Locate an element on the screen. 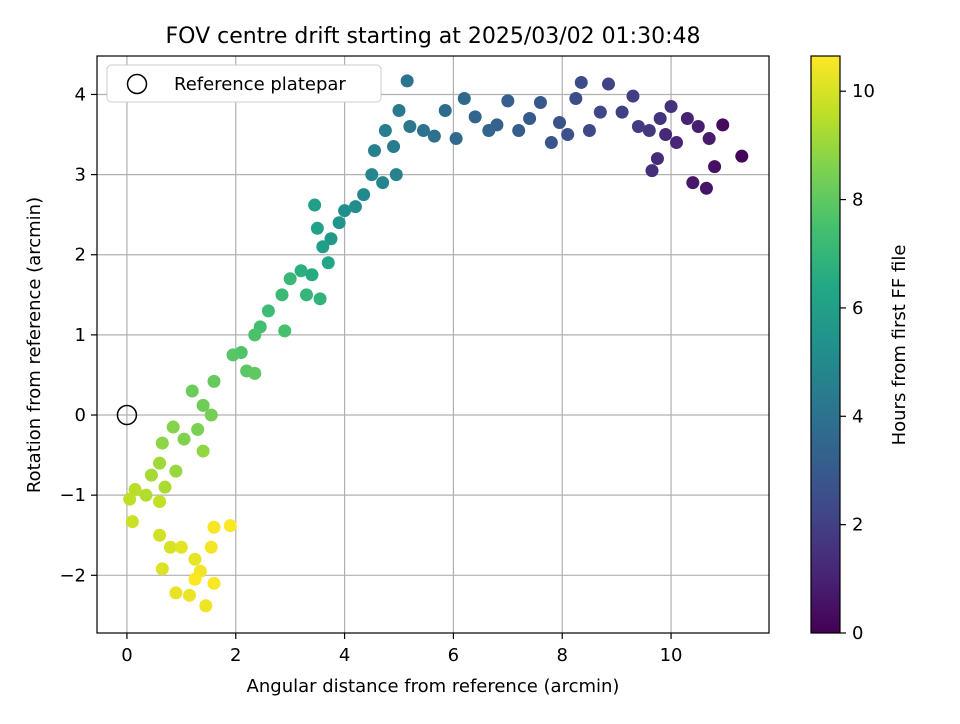 Image resolution: width=960 pixels, height=724 pixels. colorbar-label: Hours from first FF file is located at coordinates (899, 345).